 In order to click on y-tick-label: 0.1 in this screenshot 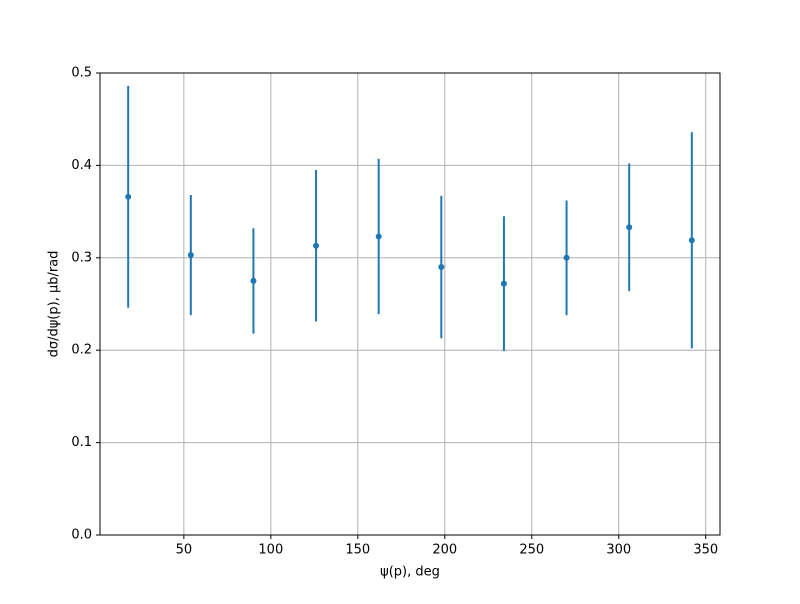, I will do `click(81, 442)`.